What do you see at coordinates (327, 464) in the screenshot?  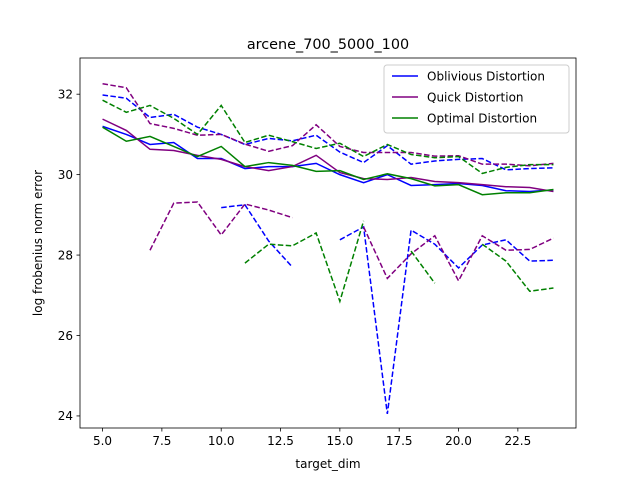 I see `x-axis-label: target_dim` at bounding box center [327, 464].